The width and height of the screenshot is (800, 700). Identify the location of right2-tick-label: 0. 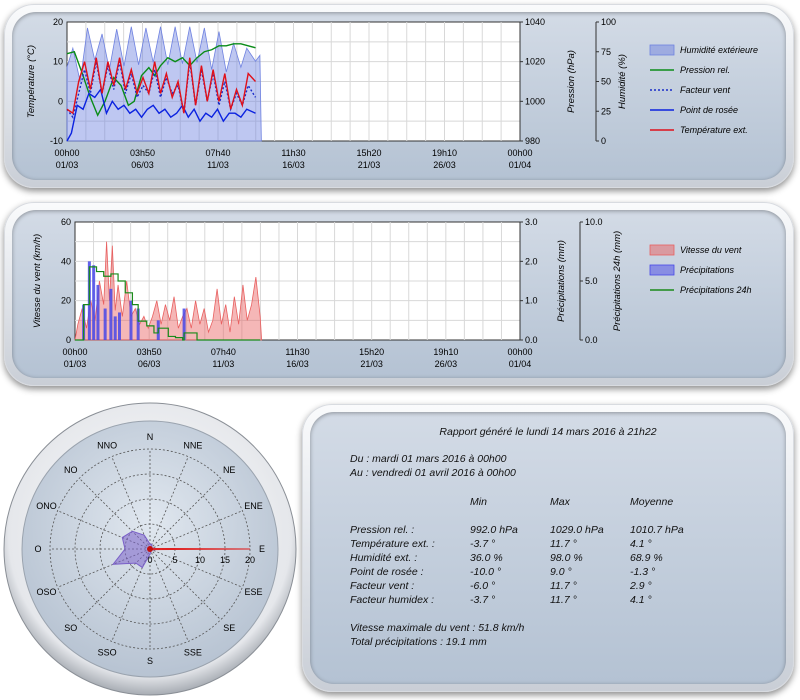
(603, 141).